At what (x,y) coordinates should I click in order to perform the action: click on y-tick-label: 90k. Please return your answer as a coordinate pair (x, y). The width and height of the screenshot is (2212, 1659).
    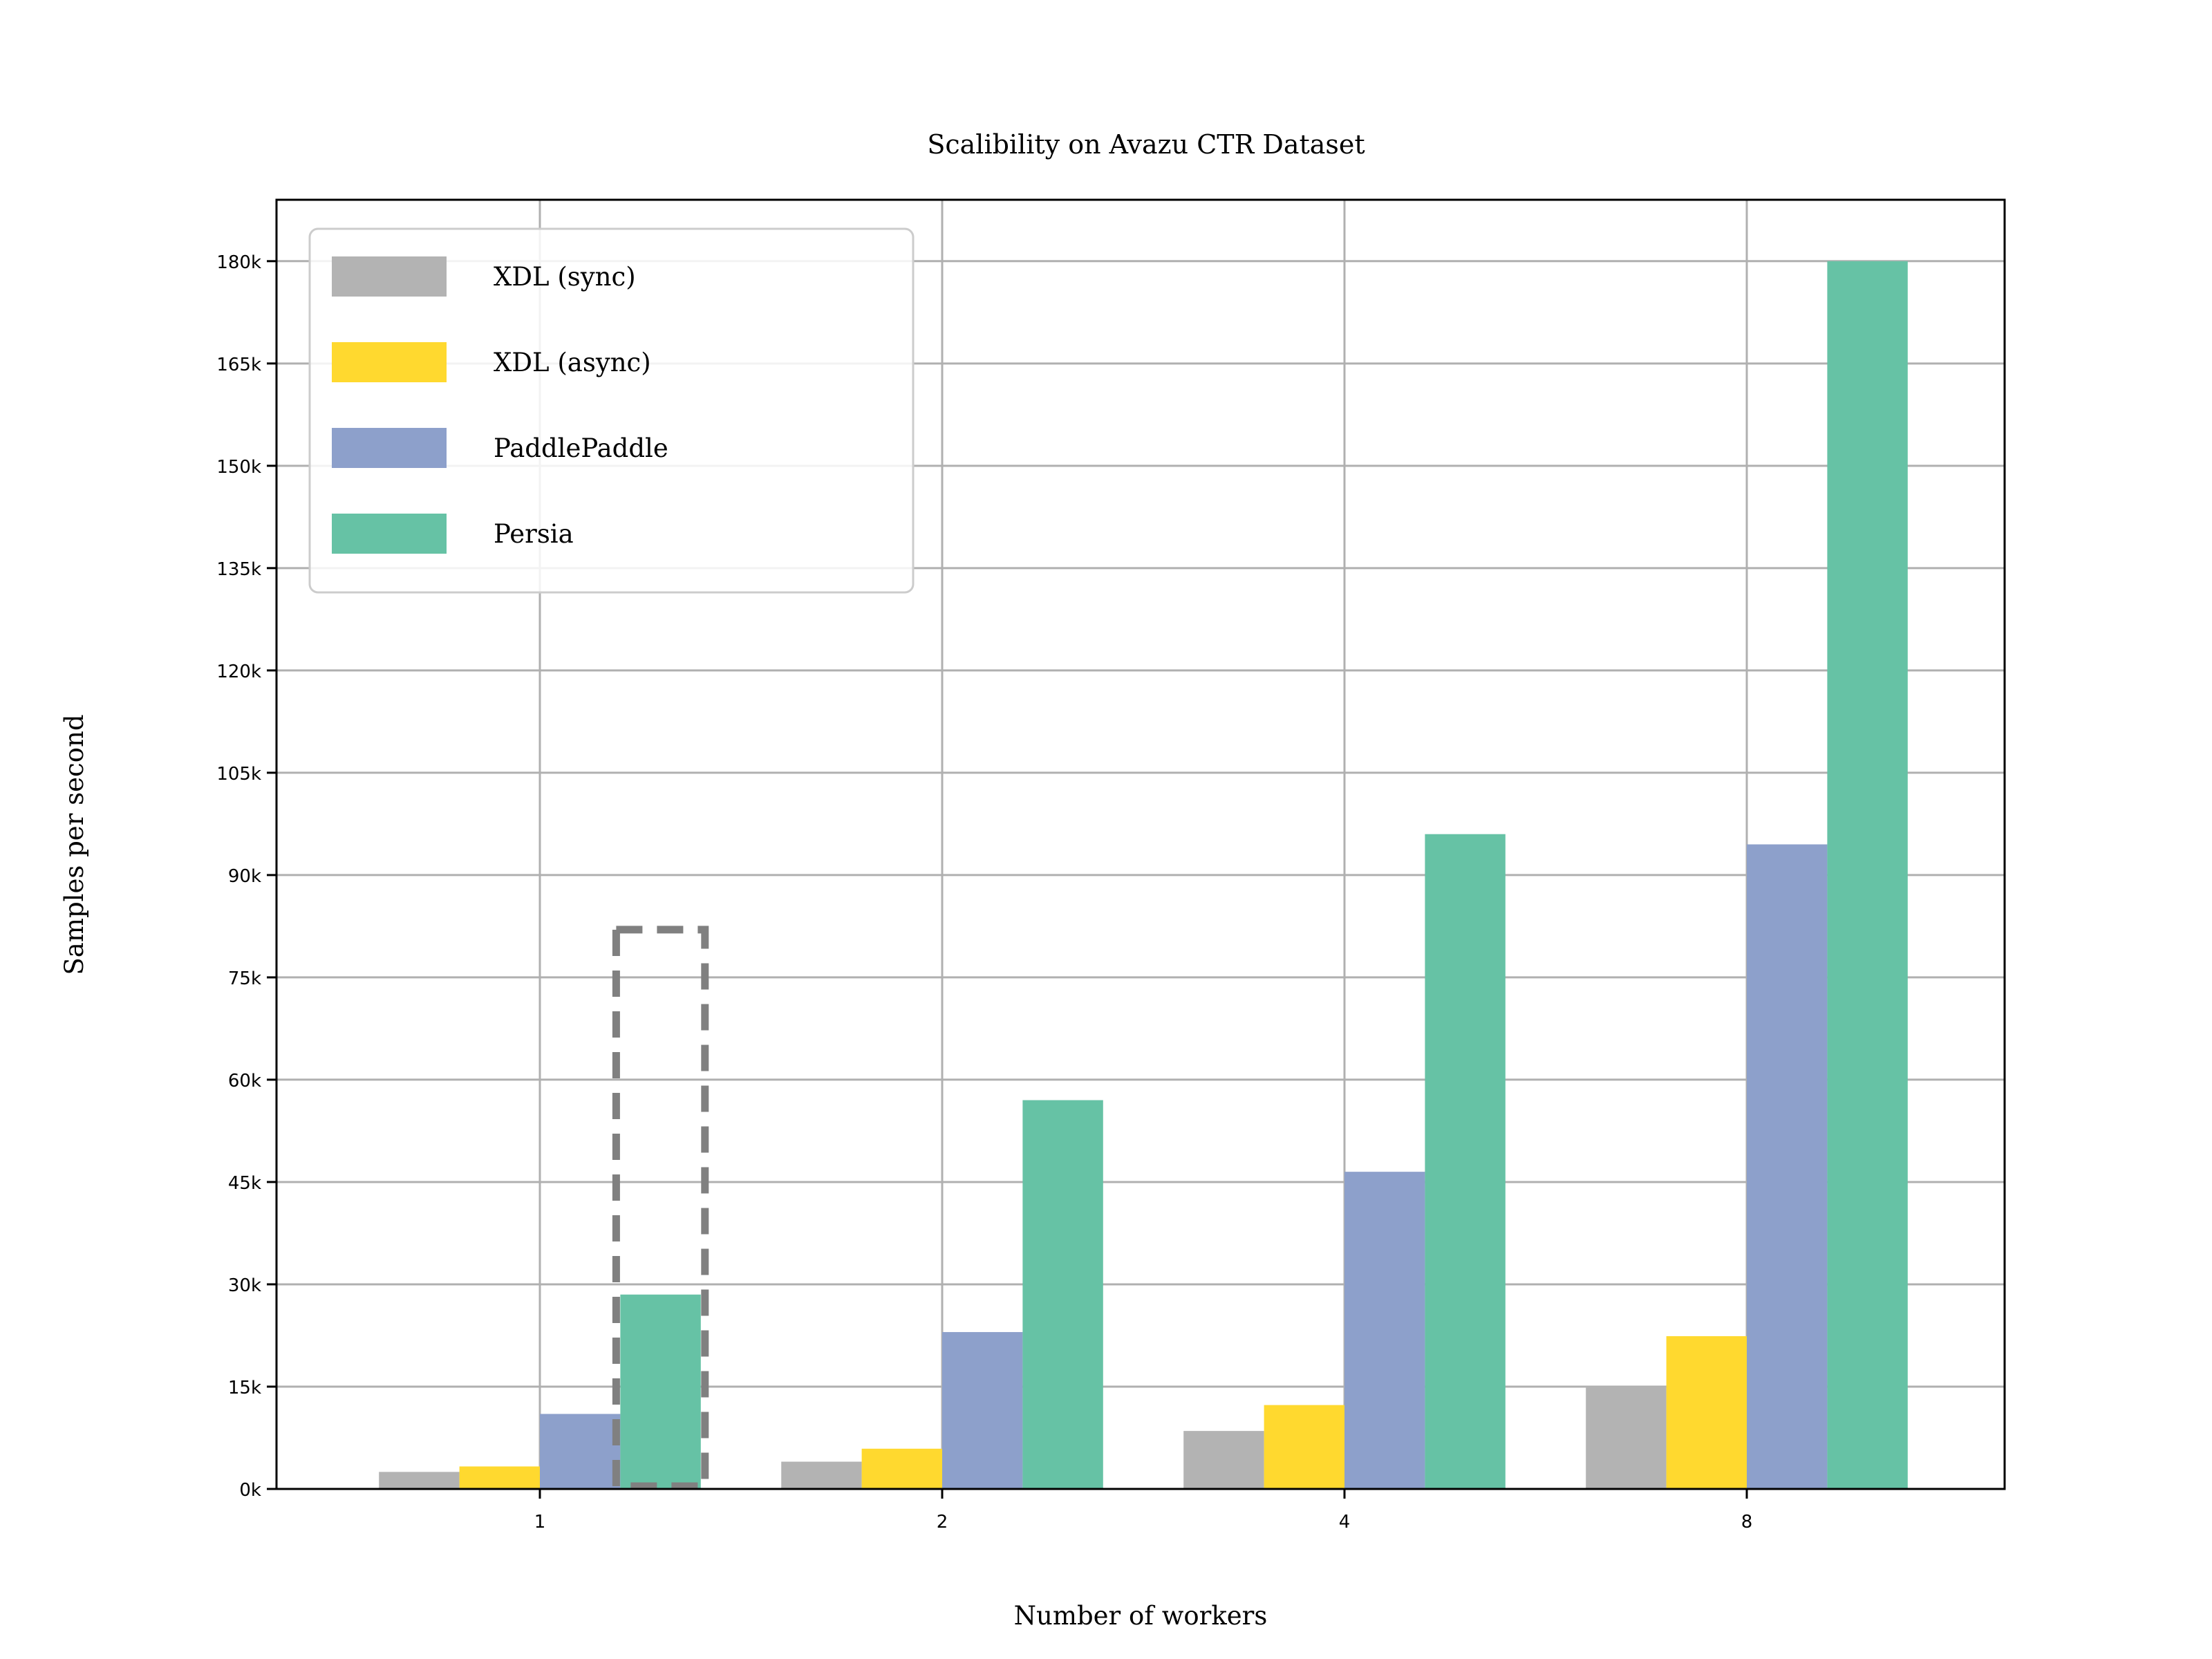
    Looking at the image, I should click on (245, 876).